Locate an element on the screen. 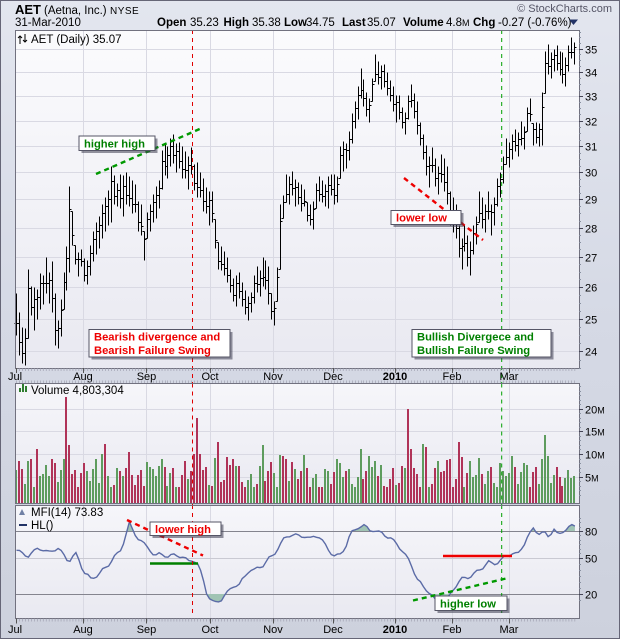 The height and width of the screenshot is (639, 620). svg-text: 10M is located at coordinates (595, 456).